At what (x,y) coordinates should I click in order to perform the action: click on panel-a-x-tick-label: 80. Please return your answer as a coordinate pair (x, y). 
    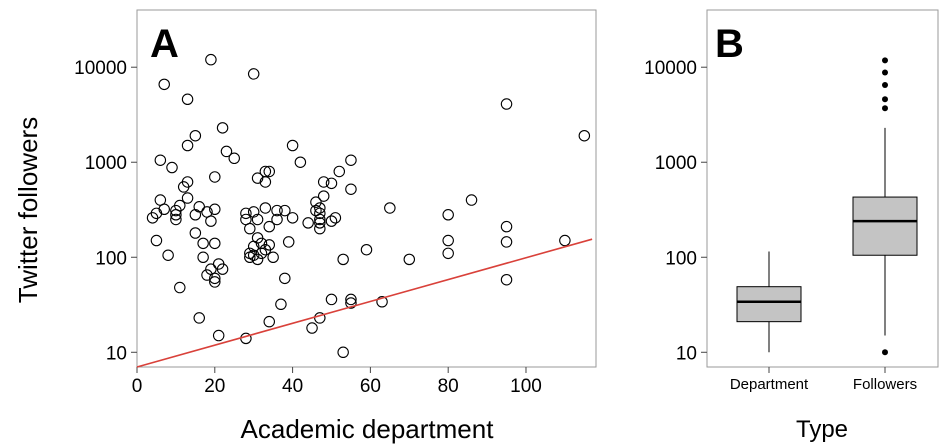
    Looking at the image, I should click on (448, 386).